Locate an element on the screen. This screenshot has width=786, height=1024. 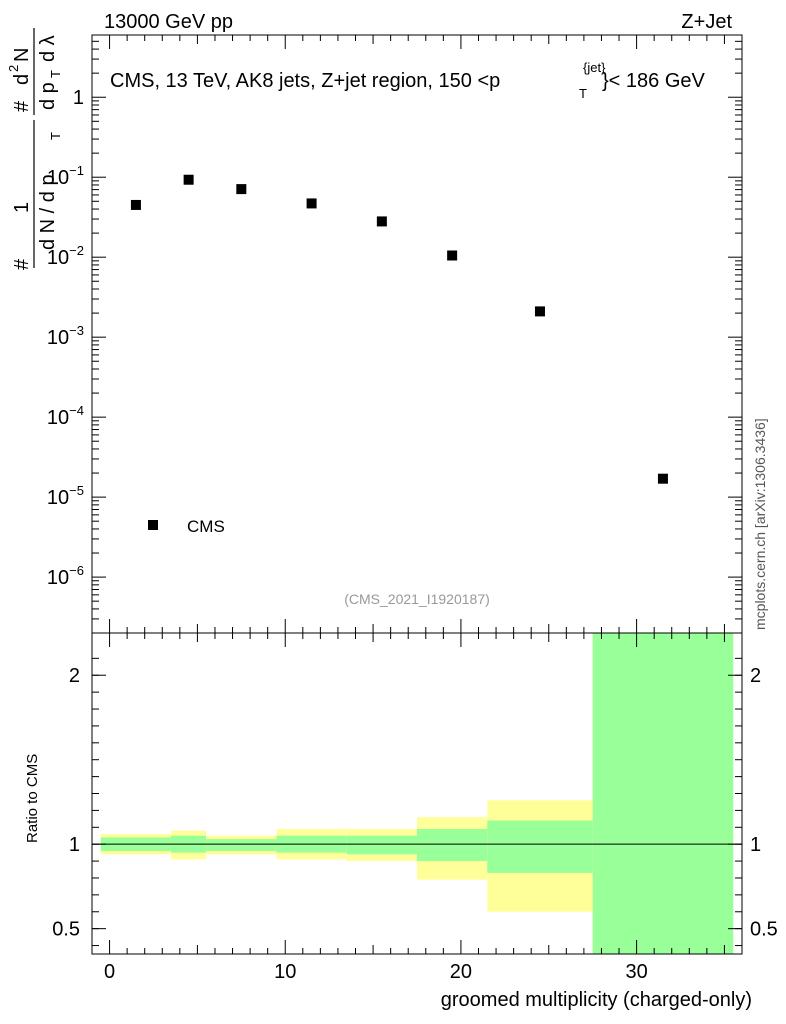
ratio-y-tick-label-right: 0.5 is located at coordinates (764, 930).